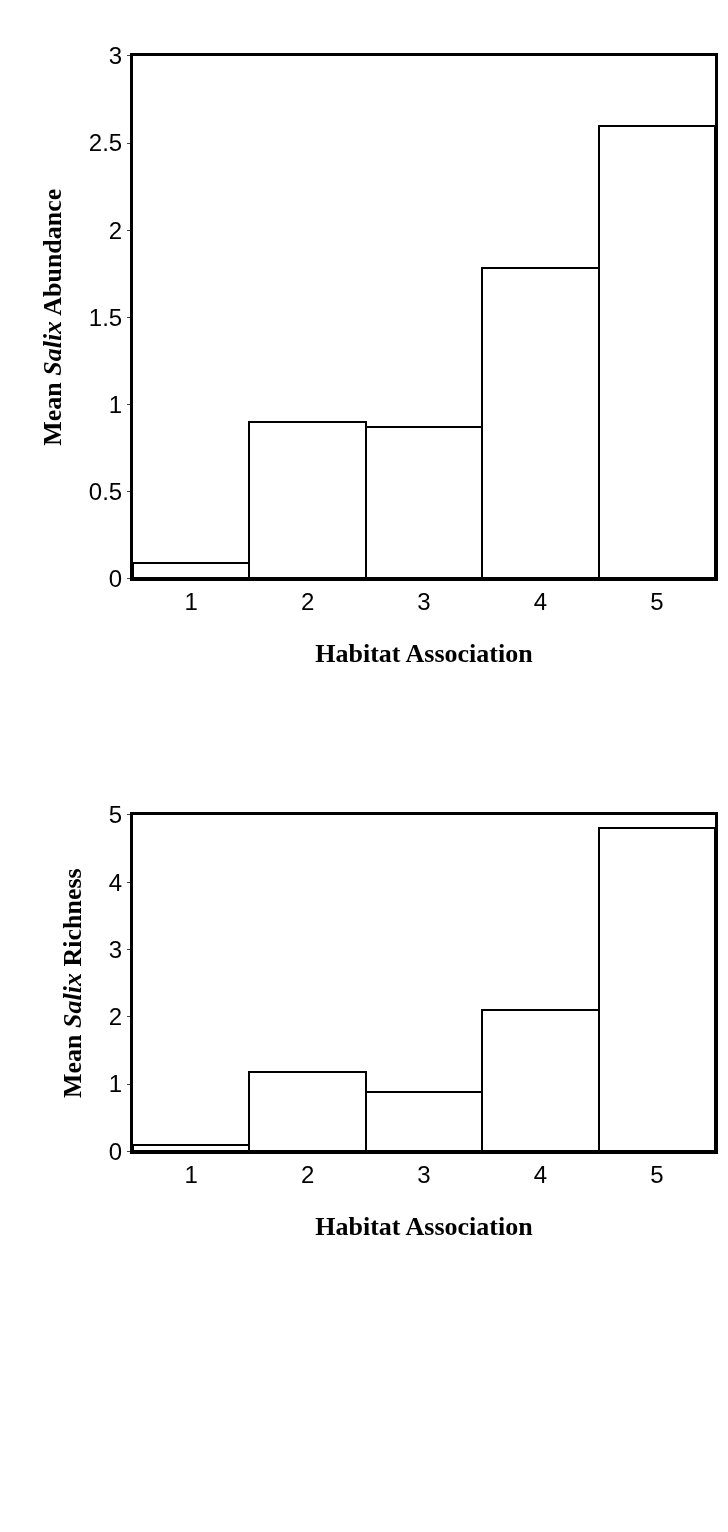 The width and height of the screenshot is (728, 1532). What do you see at coordinates (105, 143) in the screenshot?
I see `y-tick-label: 2.5` at bounding box center [105, 143].